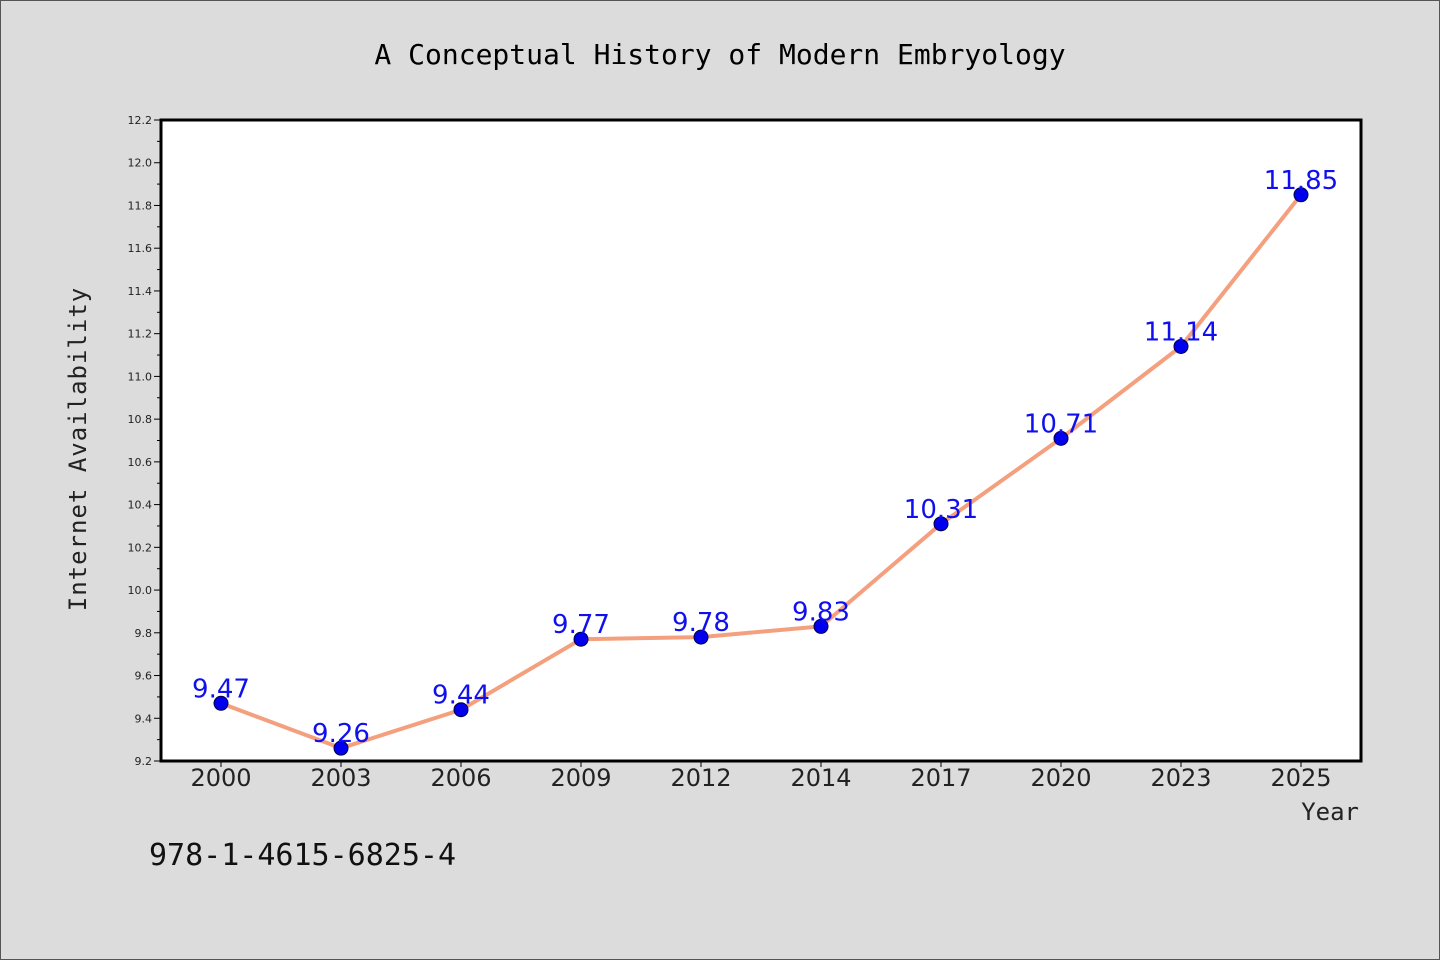 The height and width of the screenshot is (960, 1440). What do you see at coordinates (140, 505) in the screenshot?
I see `y-tick-label: 10.4` at bounding box center [140, 505].